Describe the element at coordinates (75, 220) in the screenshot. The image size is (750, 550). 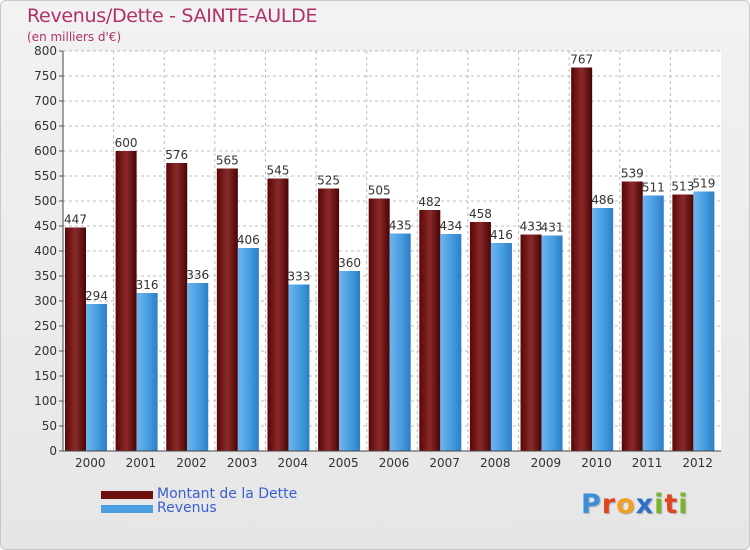
I see `data-label-dette: 447` at that location.